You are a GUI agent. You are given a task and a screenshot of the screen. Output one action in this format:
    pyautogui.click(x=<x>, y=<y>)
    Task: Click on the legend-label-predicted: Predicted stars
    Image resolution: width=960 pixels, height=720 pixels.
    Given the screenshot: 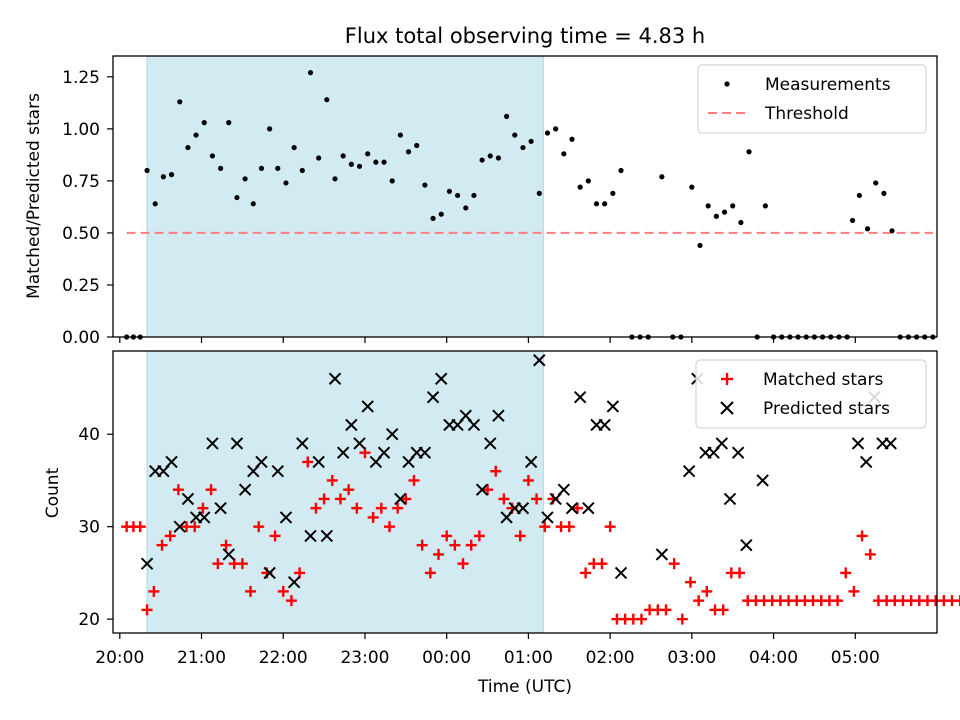 What is the action you would take?
    pyautogui.click(x=826, y=409)
    